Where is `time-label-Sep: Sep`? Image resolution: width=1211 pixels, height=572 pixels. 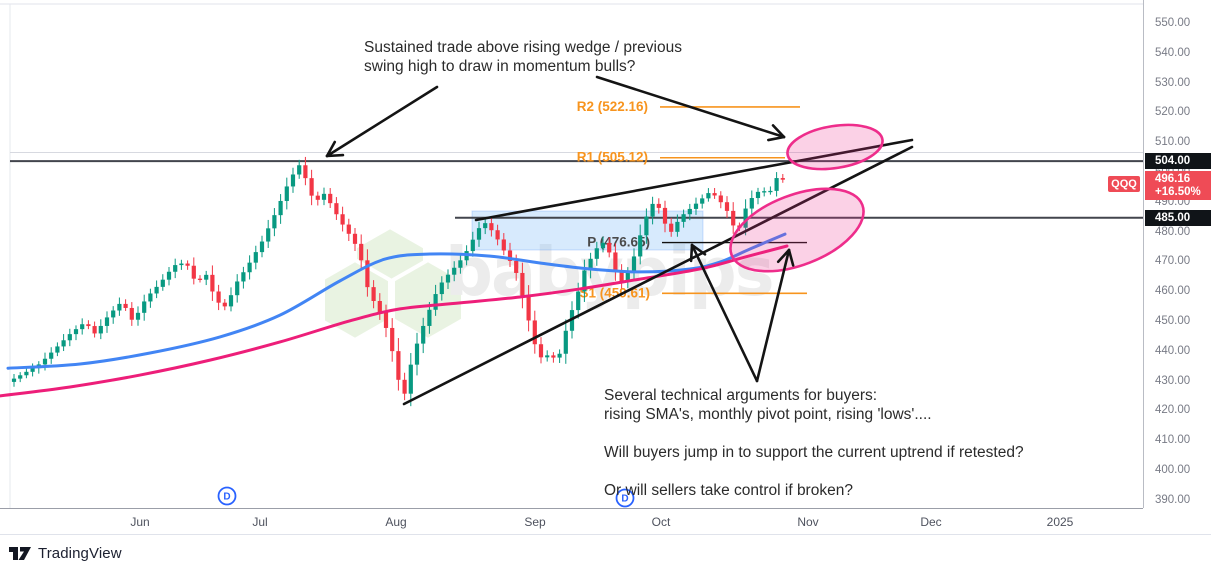 time-label-Sep: Sep is located at coordinates (535, 522).